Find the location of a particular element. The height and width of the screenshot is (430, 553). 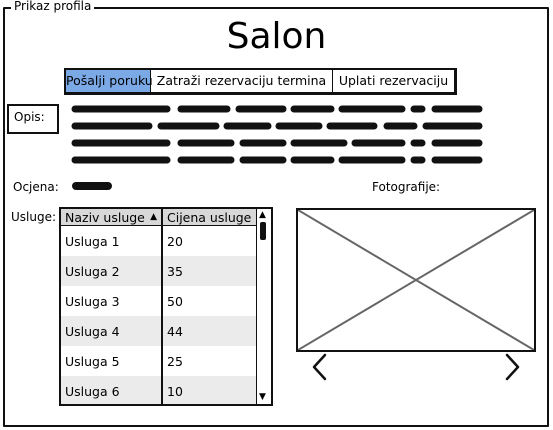

service-name-cell: Usluga 6 is located at coordinates (112, 390).